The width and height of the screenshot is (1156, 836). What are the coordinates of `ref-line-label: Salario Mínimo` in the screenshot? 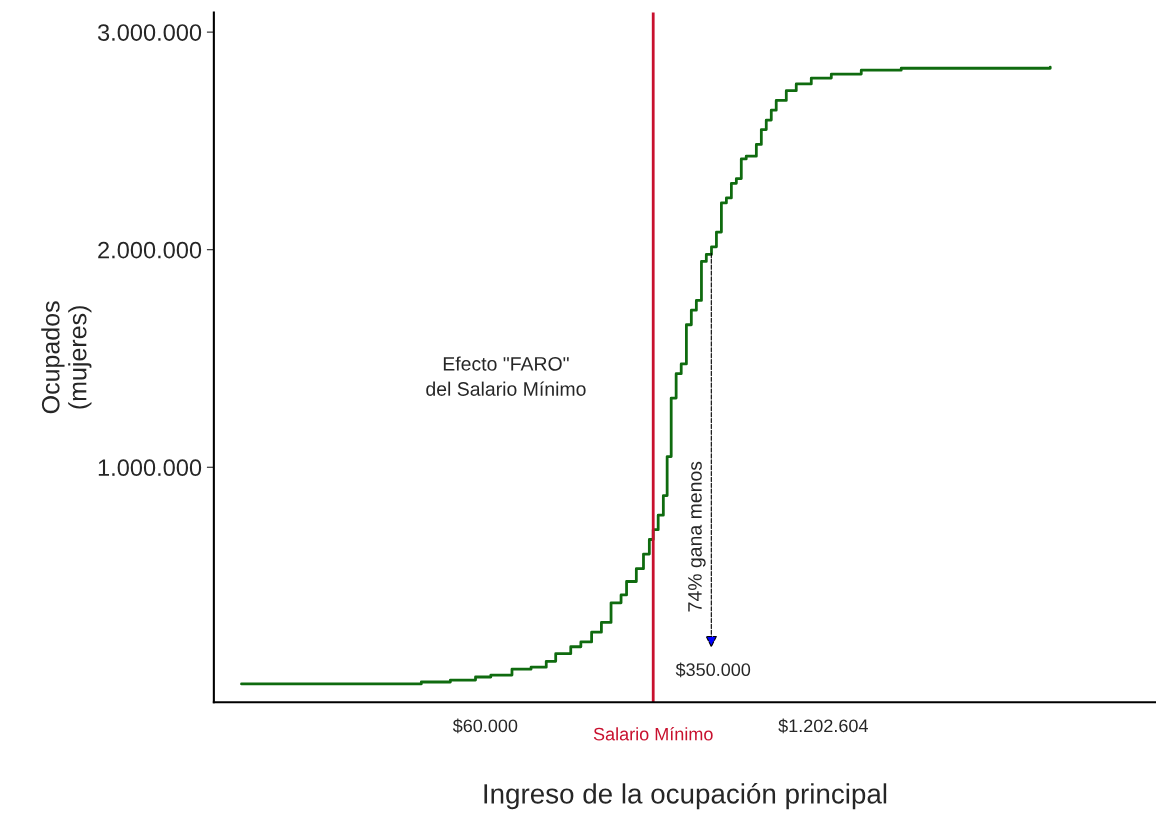 It's located at (653, 734).